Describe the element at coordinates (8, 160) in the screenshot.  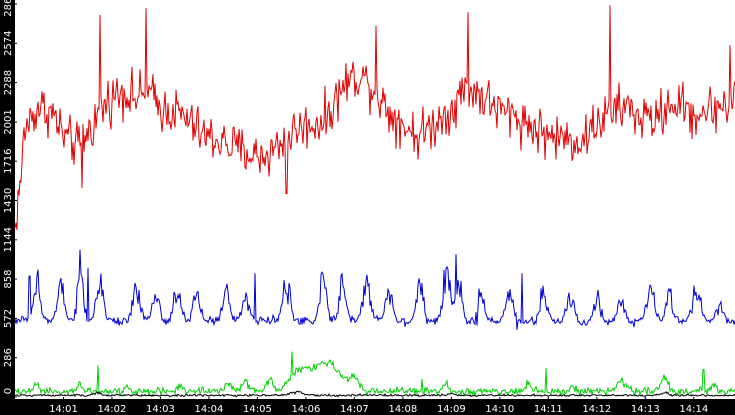
I see `y-tick-label: 1716` at that location.